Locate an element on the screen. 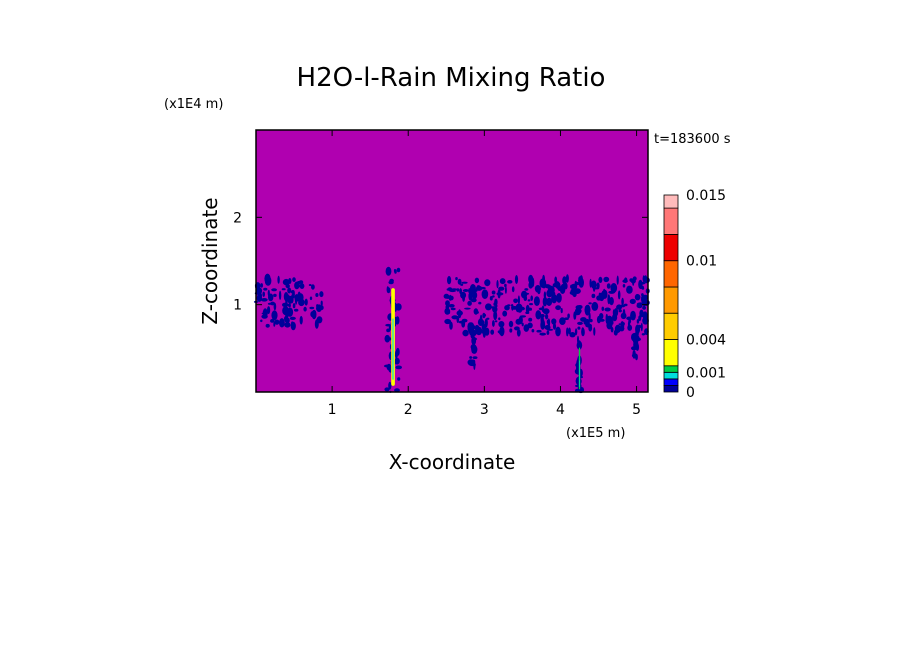 The image size is (904, 654). rain-column-1p8 is located at coordinates (393, 329).